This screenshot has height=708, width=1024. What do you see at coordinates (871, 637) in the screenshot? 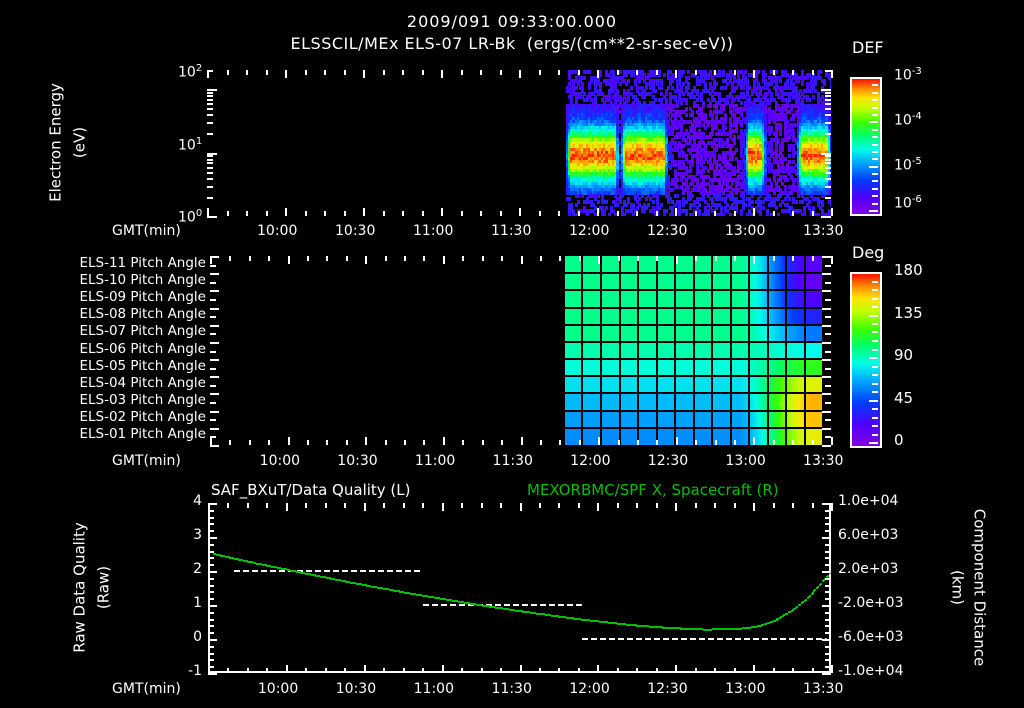
I see `bottom-ytick-right: -6.0e+03` at bounding box center [871, 637].